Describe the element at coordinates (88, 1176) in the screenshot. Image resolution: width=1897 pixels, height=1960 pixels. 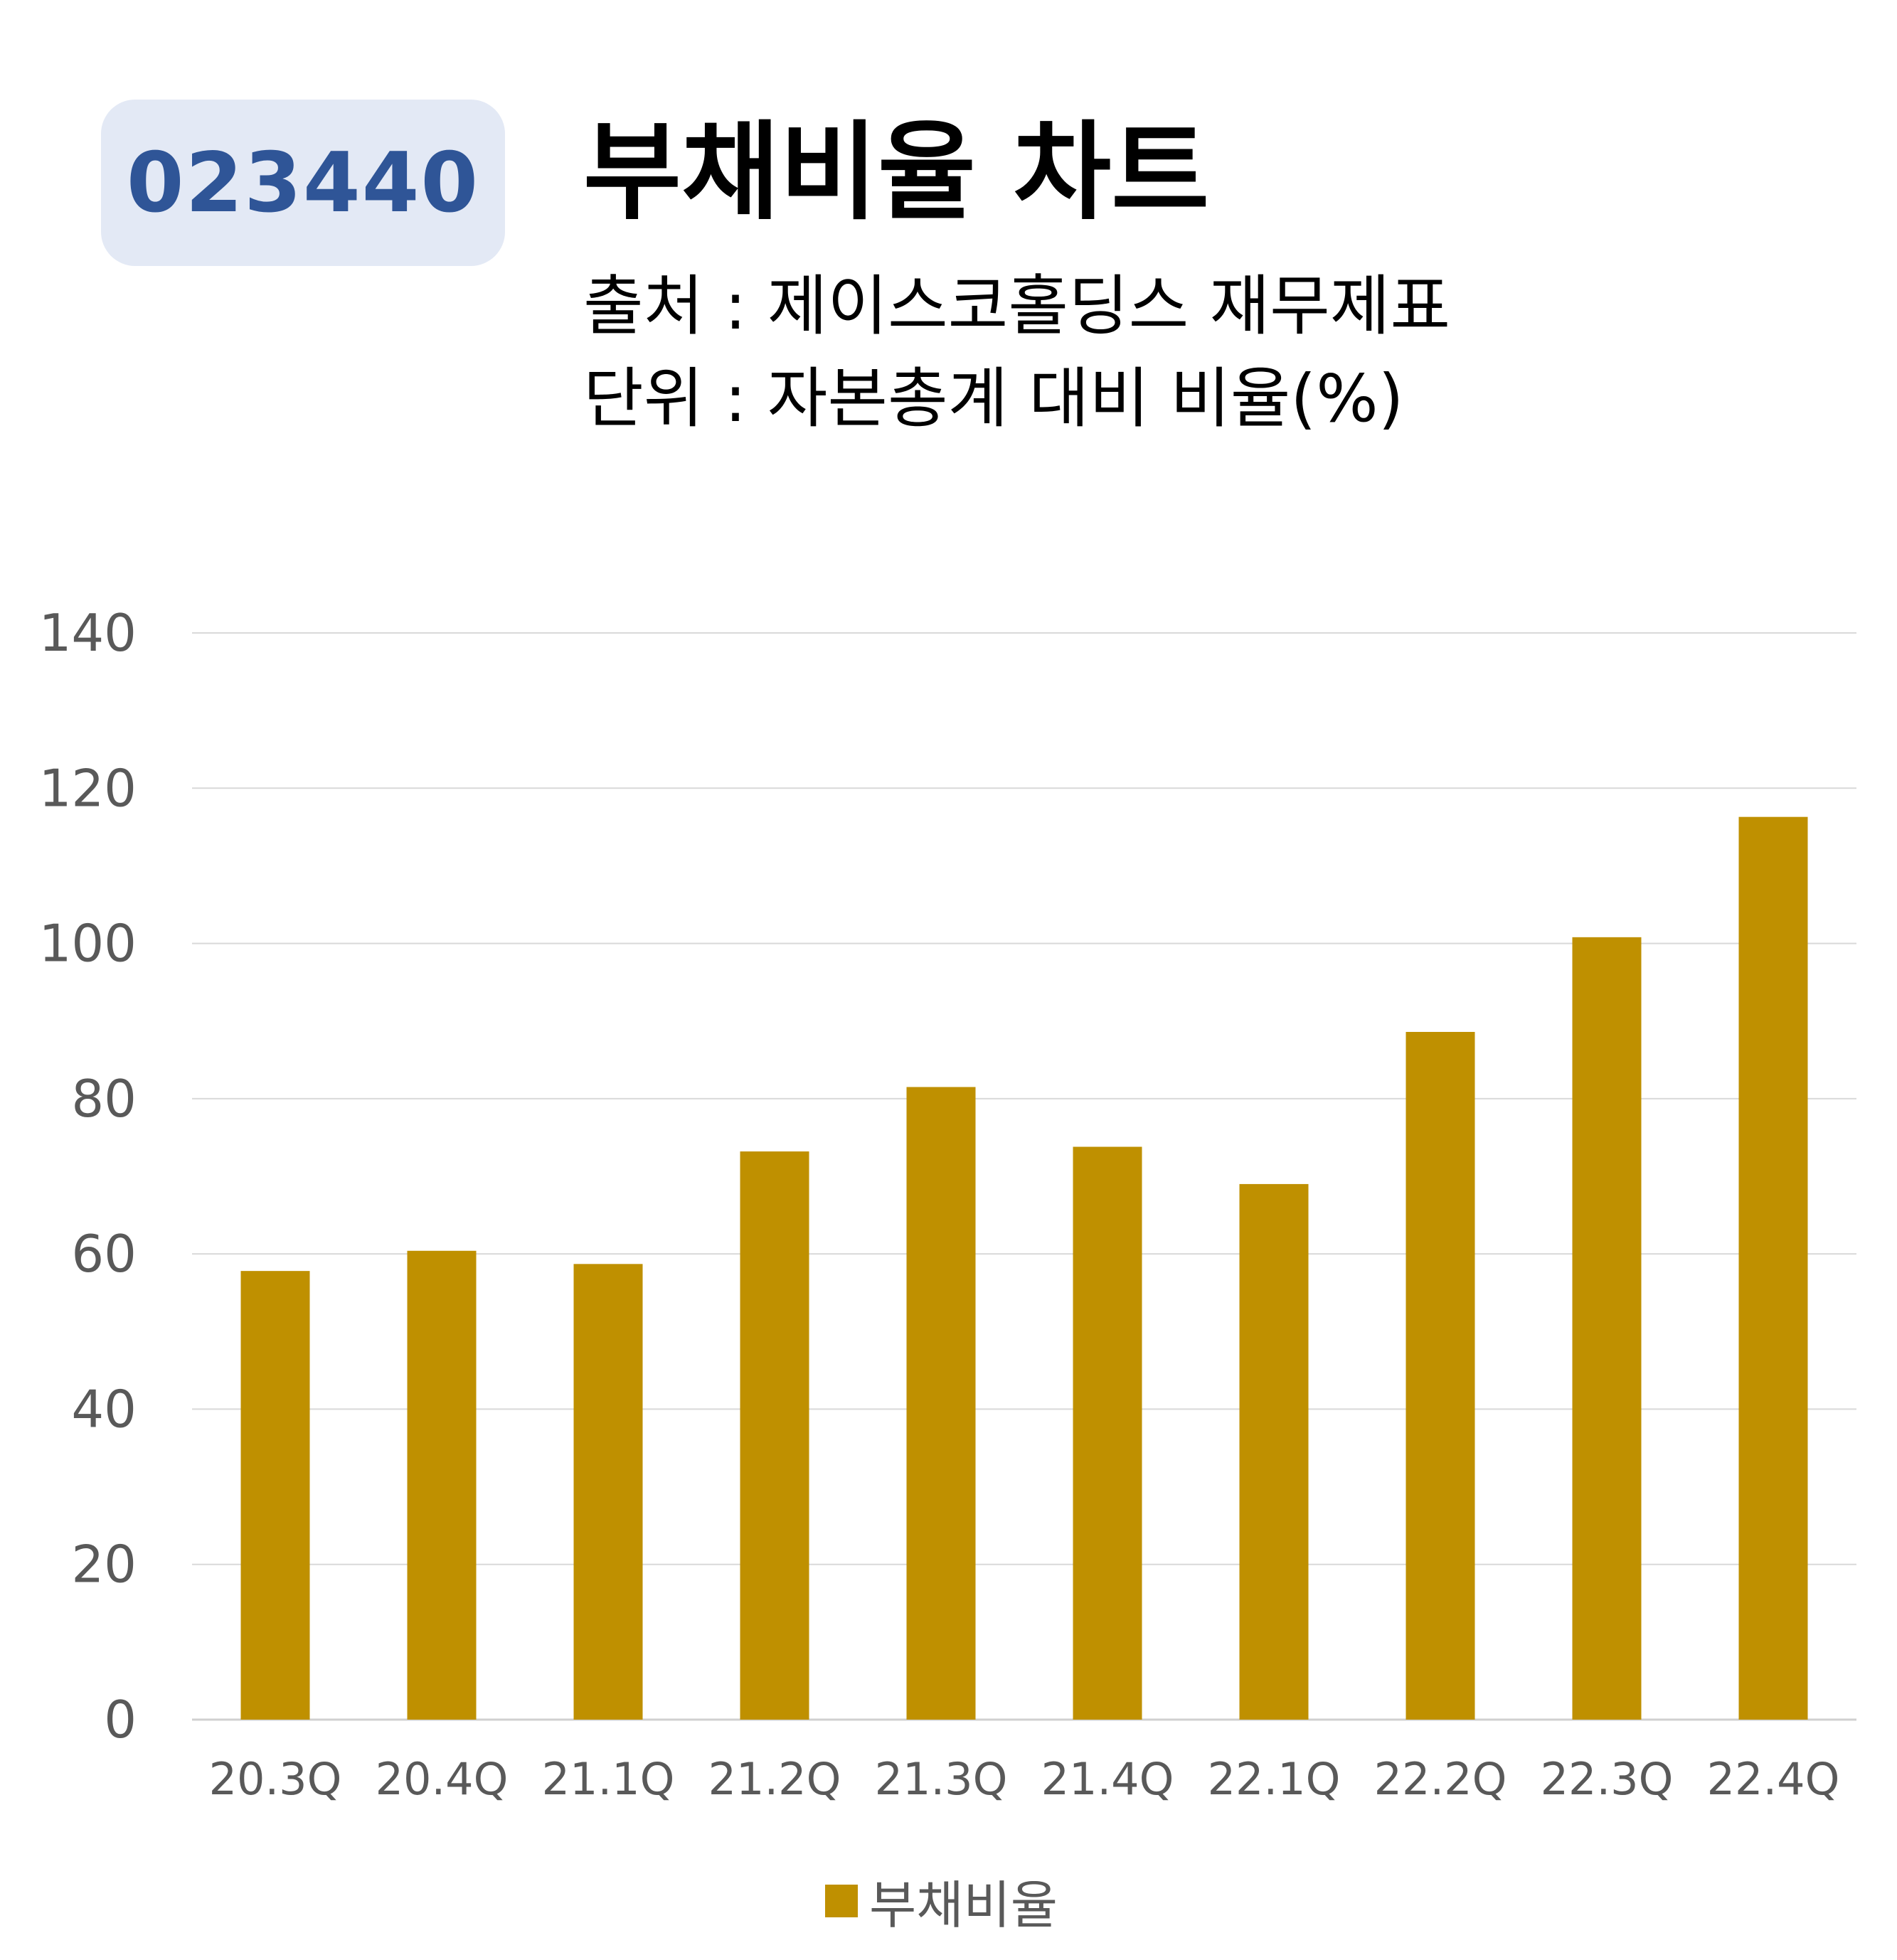
I see `y-axis-ticks: 0 20 40 60 80 100 120 140` at that location.